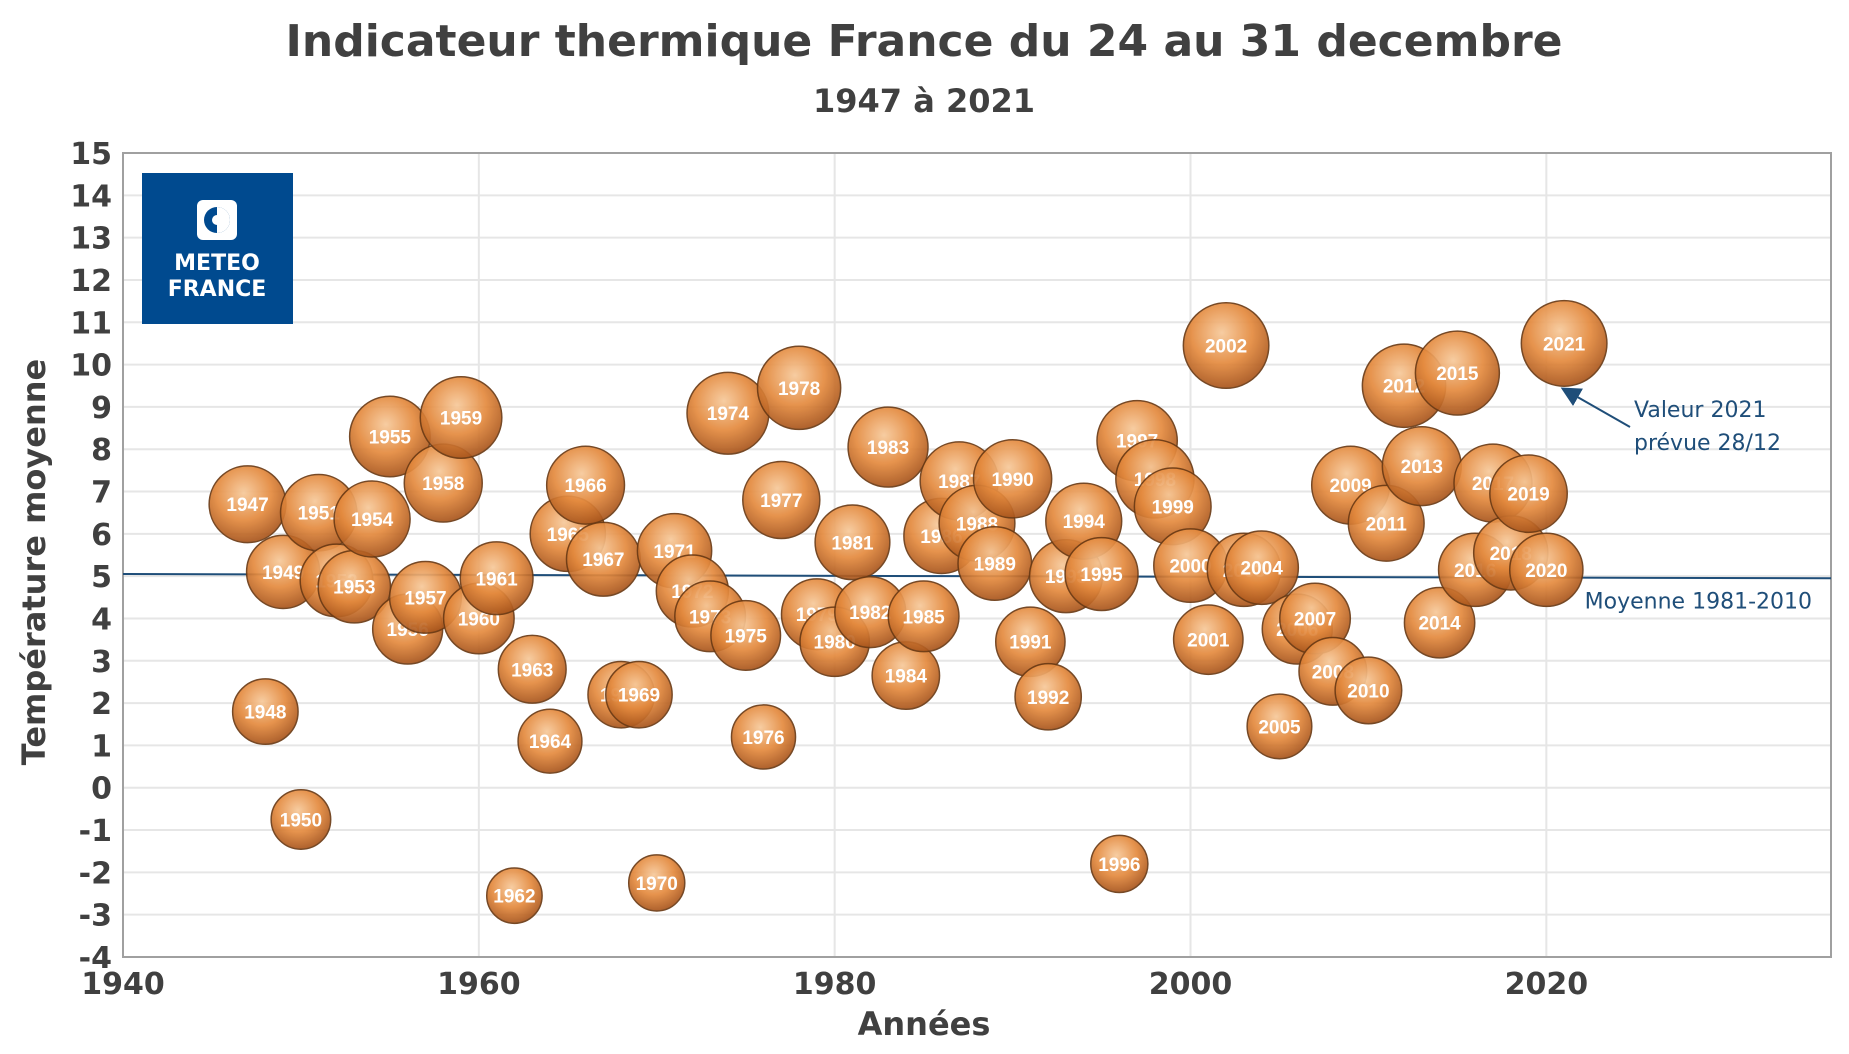  Describe the element at coordinates (91, 323) in the screenshot. I see `y-tick-label: 11` at that location.